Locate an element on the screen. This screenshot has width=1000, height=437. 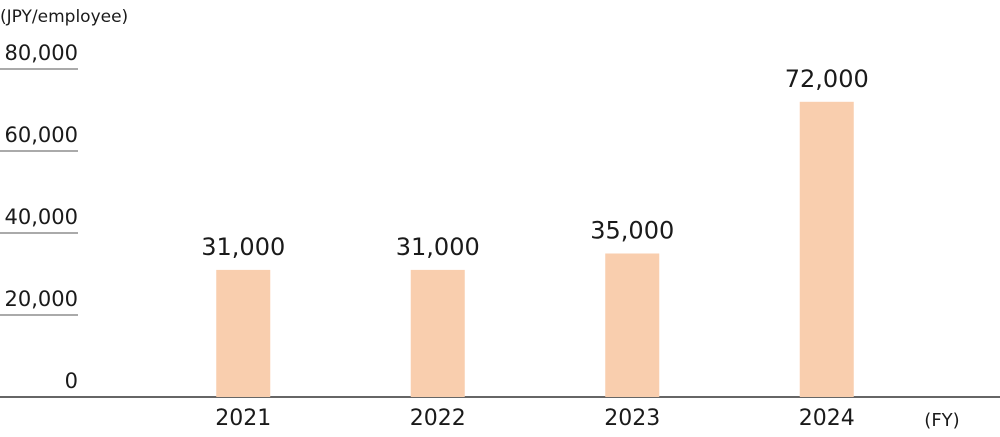
y-tick-label: 60,000 is located at coordinates (41, 135).